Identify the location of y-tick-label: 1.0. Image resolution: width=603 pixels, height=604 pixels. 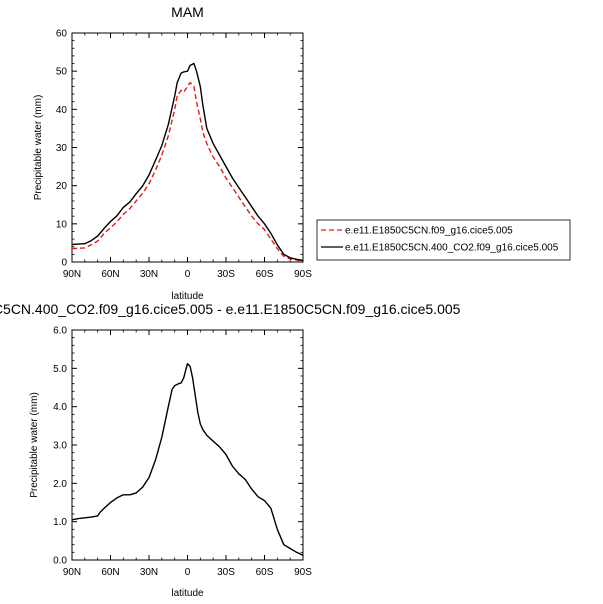
(60, 522).